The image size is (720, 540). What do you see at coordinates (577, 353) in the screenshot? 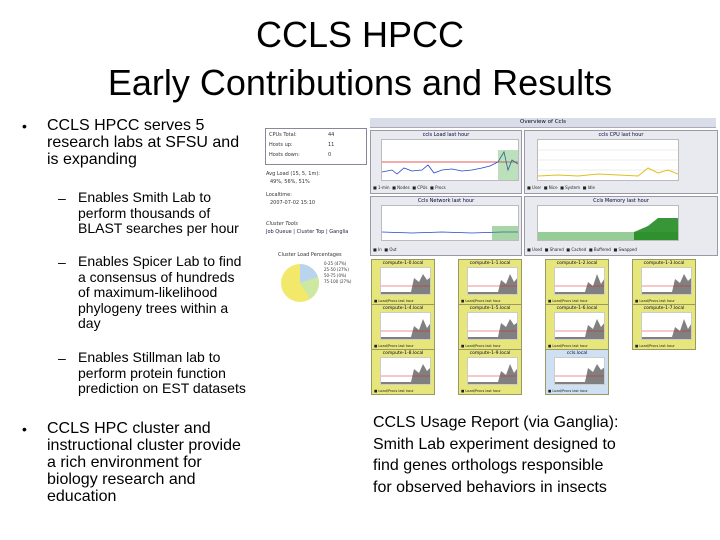
I see `node-graph-title: ccls.local` at bounding box center [577, 353].